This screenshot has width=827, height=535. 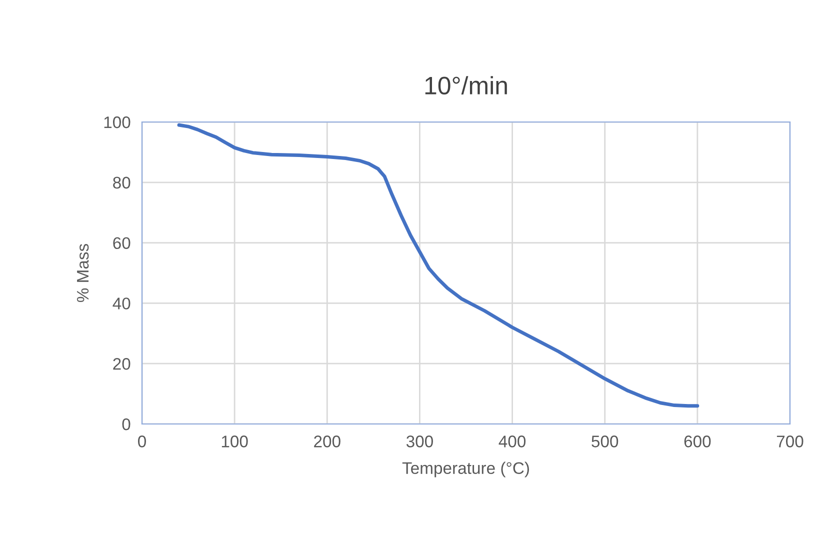 What do you see at coordinates (121, 243) in the screenshot?
I see `y-tick-label: 60` at bounding box center [121, 243].